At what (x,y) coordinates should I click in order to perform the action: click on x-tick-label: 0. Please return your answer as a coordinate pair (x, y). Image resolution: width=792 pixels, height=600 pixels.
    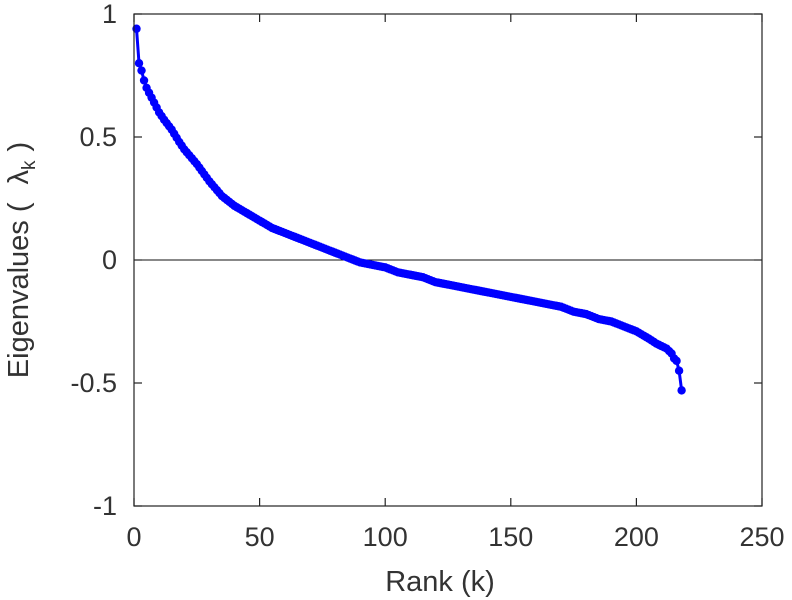
    Looking at the image, I should click on (133, 537).